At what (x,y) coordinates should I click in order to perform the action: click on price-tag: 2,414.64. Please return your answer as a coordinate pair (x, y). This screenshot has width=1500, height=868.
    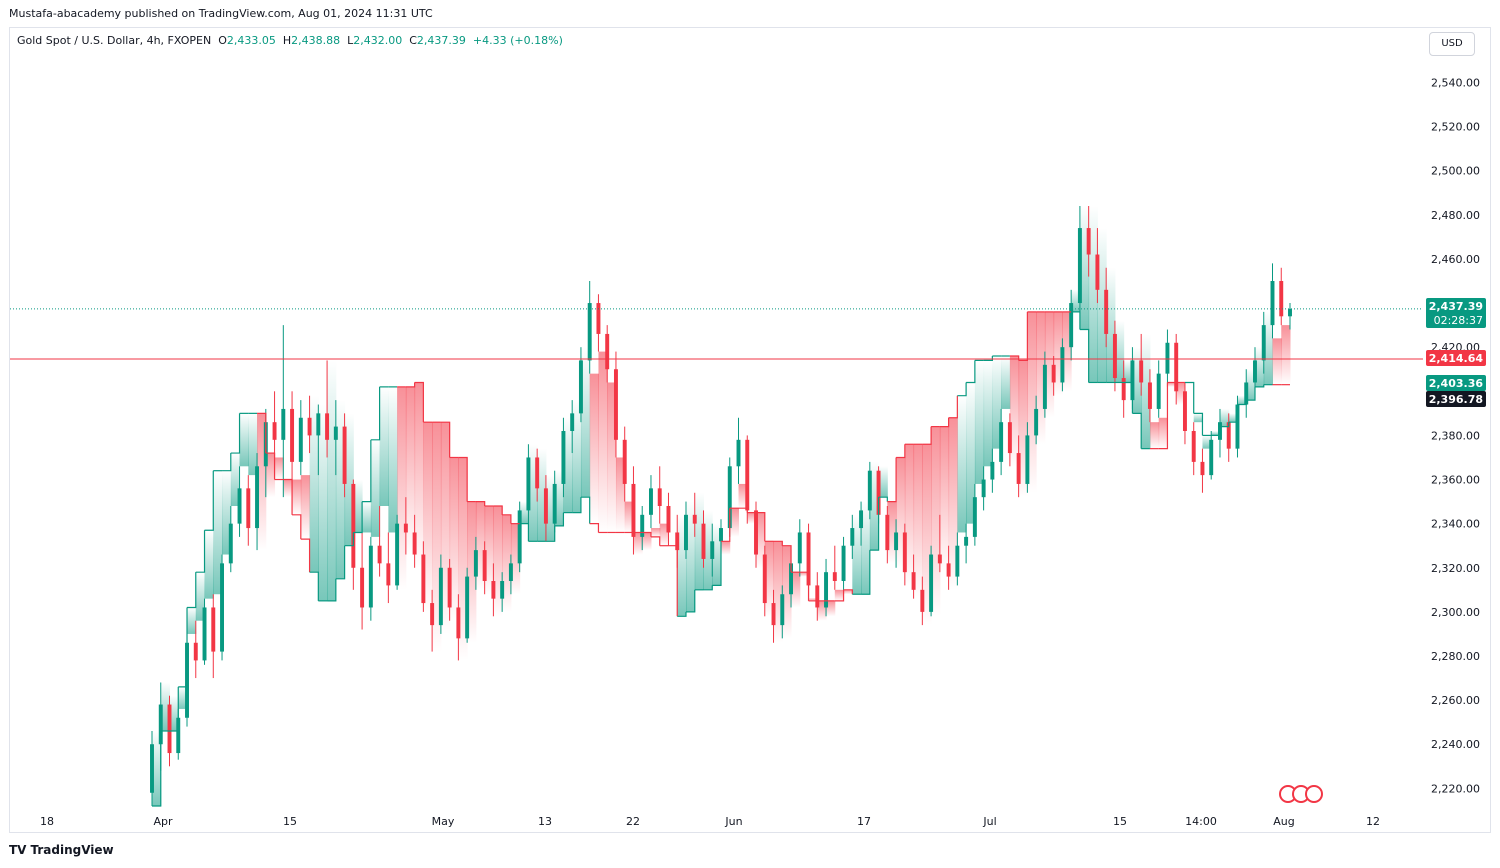
    Looking at the image, I should click on (1456, 358).